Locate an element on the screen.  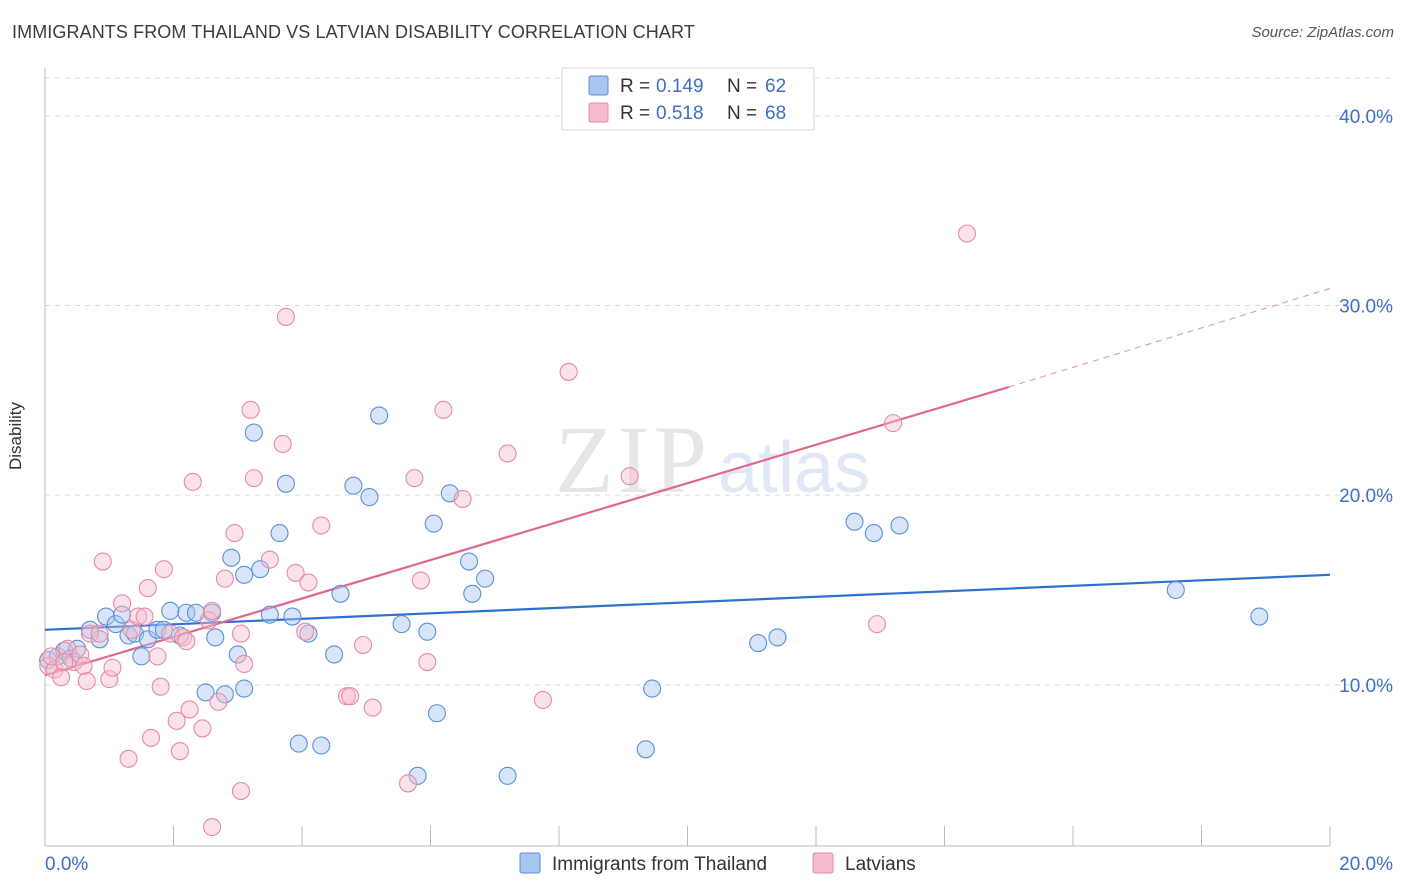
bottom-legend-swatch-latvians is located at coordinates (823, 863).